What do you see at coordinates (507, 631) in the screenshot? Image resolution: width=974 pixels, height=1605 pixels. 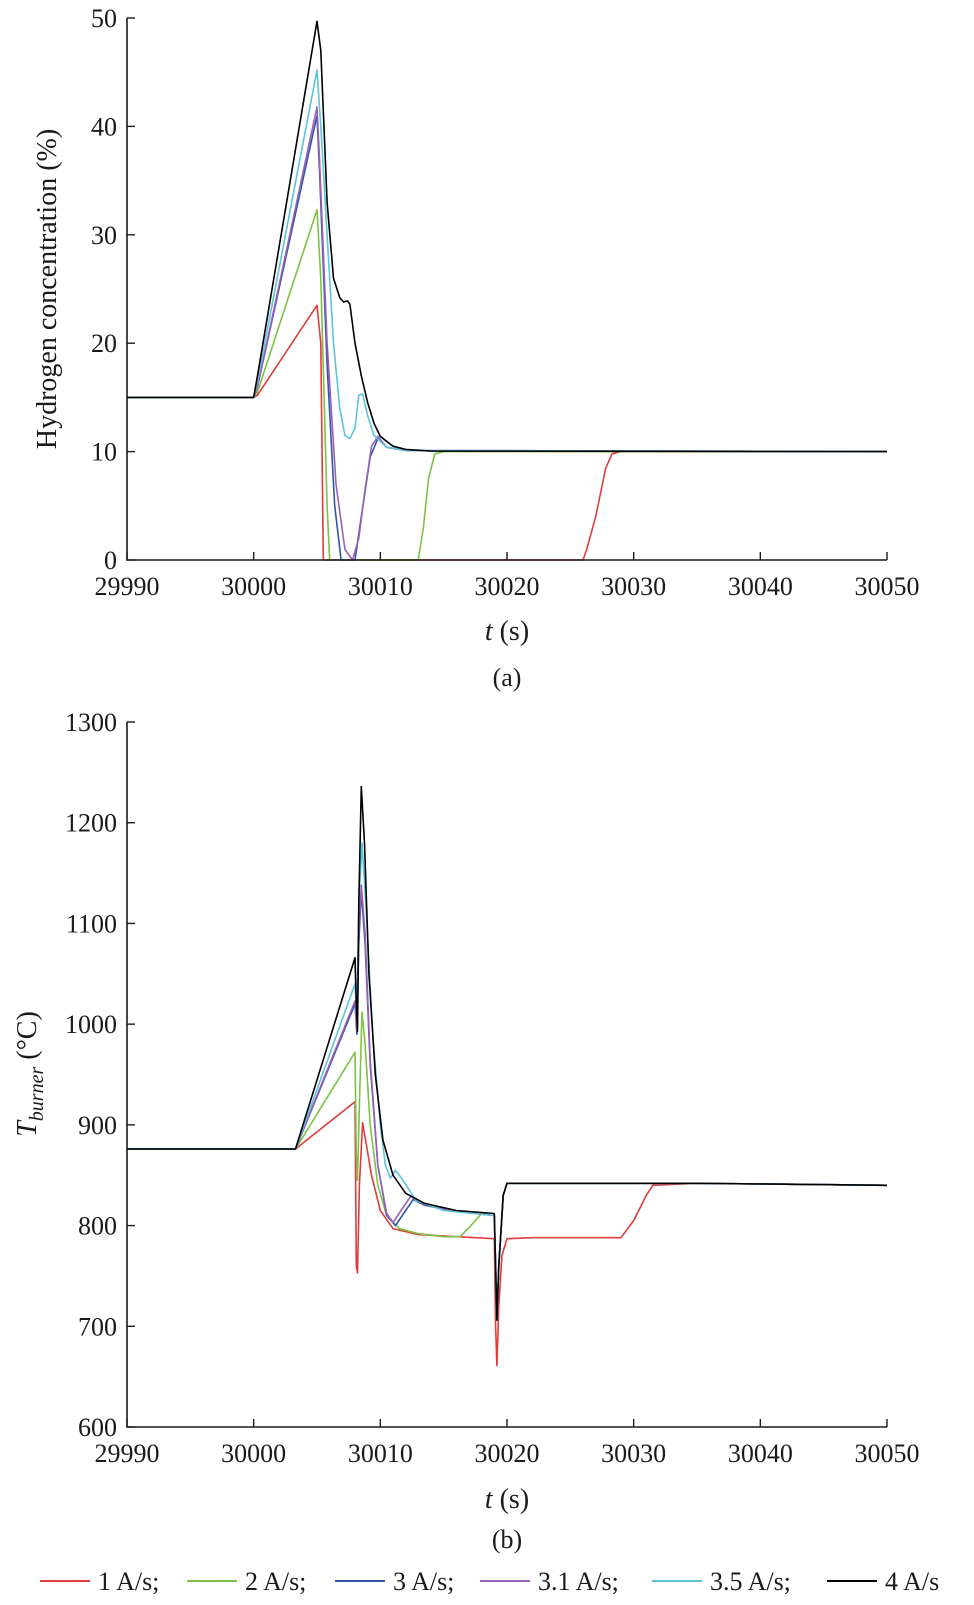 I see `panel-a-x-axis-label: t (s)` at bounding box center [507, 631].